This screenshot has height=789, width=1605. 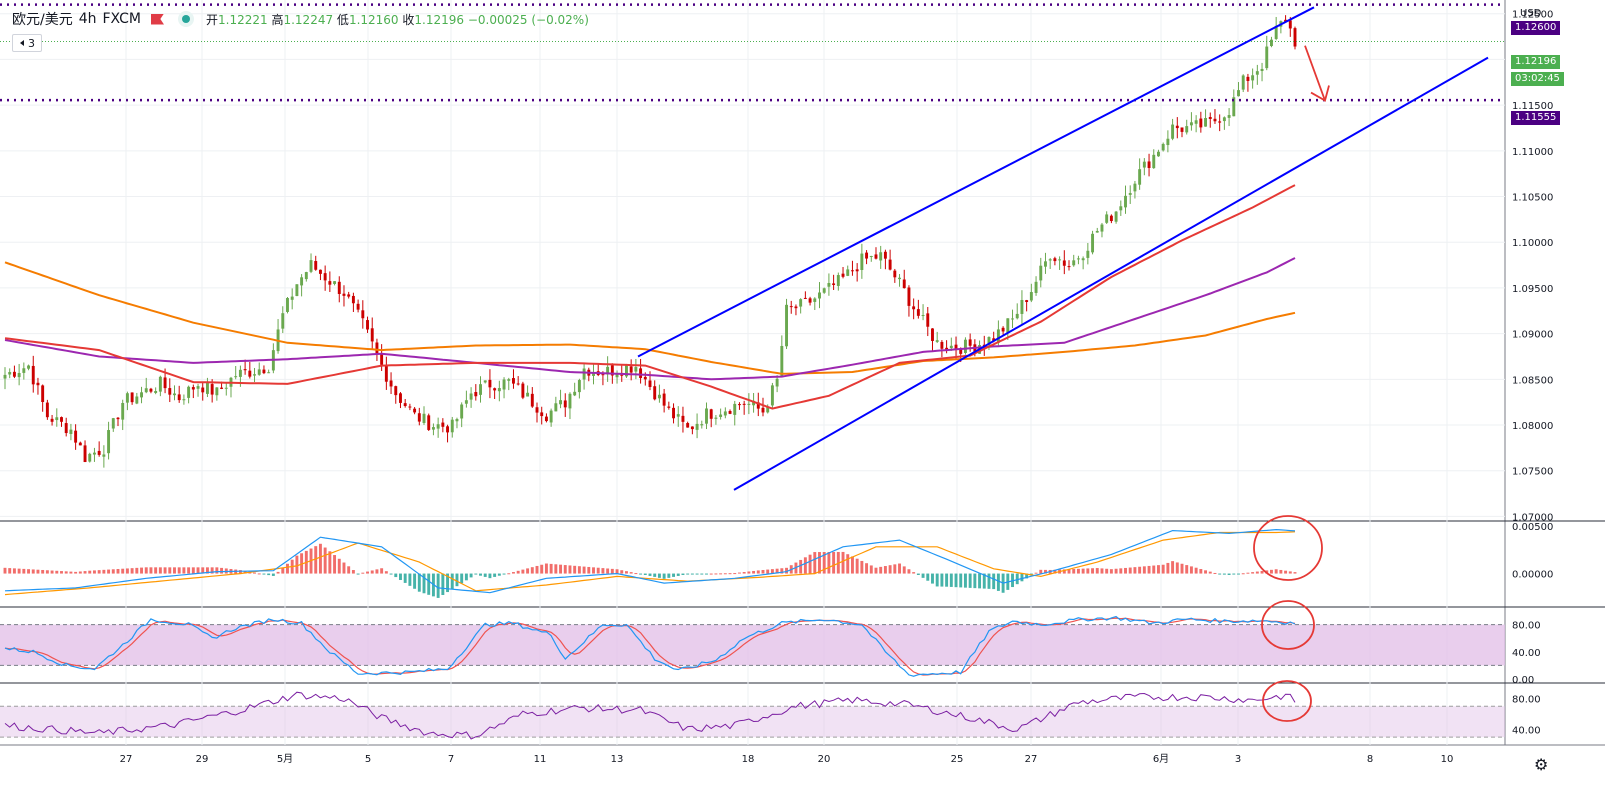 I want to click on indicators-toggle-button: 3, so click(x=27, y=43).